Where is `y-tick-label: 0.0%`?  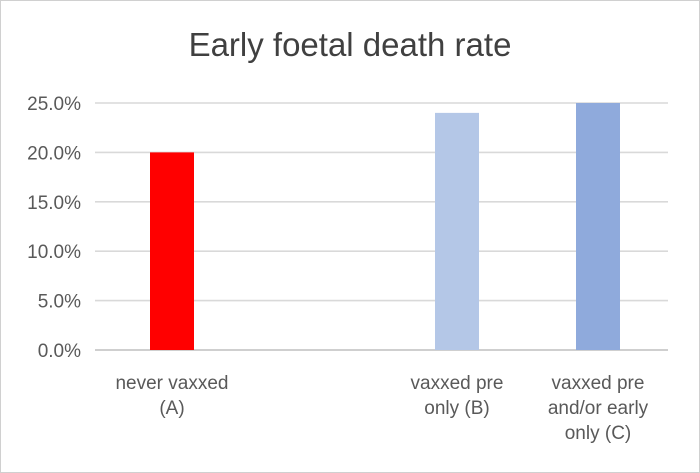
y-tick-label: 0.0% is located at coordinates (59, 351).